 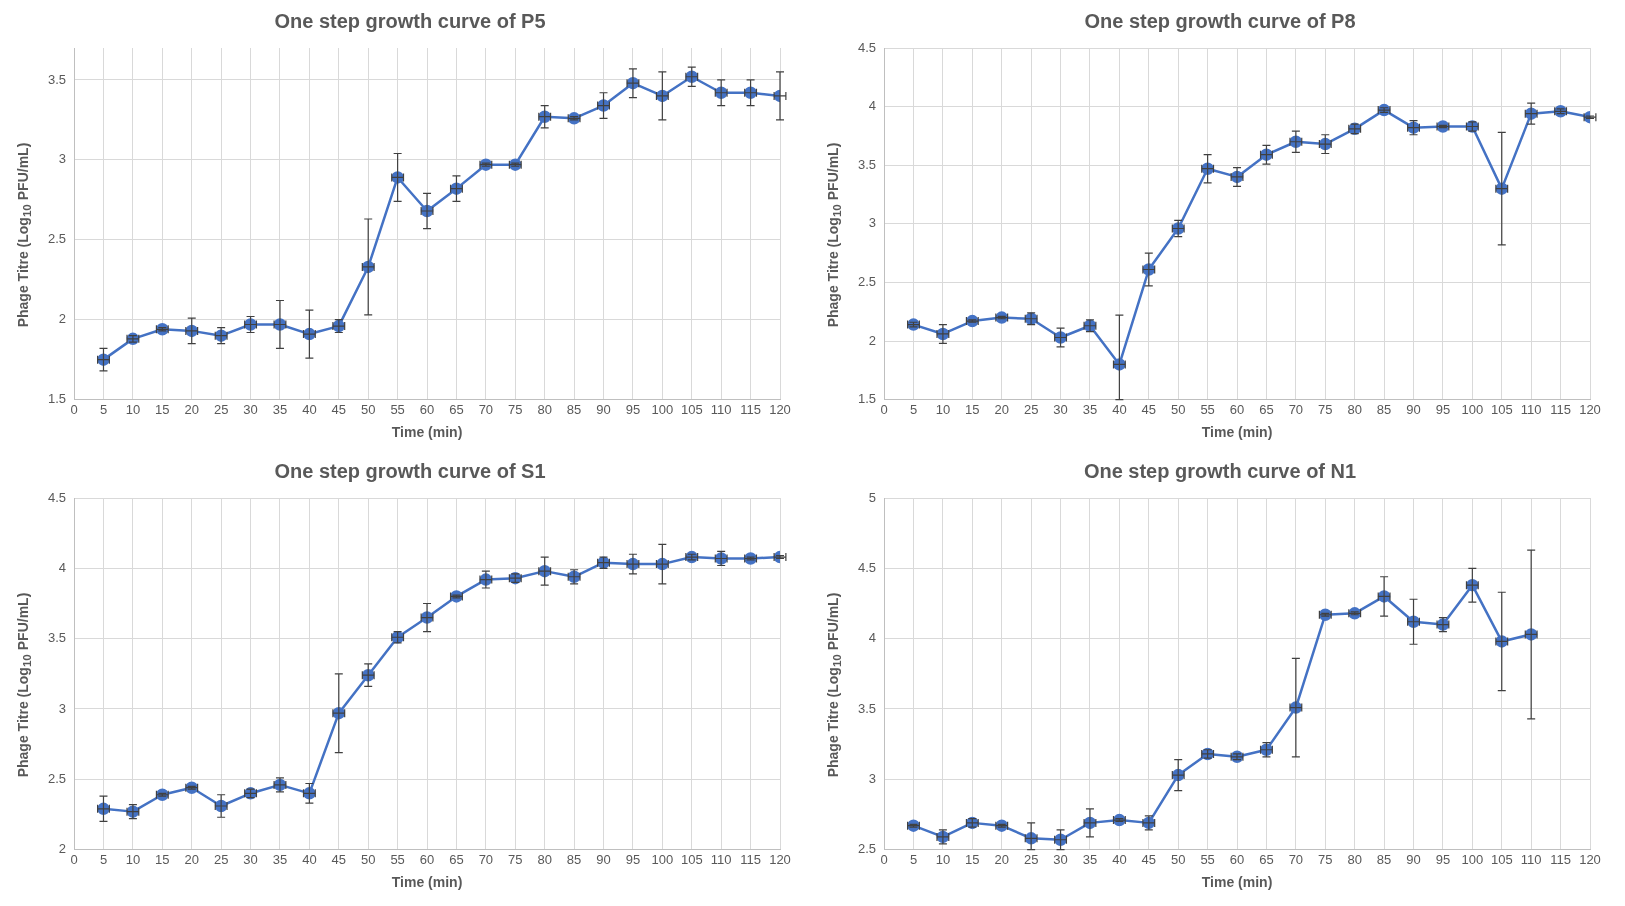 I want to click on chart-title: One step growth curve of S1, so click(x=410, y=470).